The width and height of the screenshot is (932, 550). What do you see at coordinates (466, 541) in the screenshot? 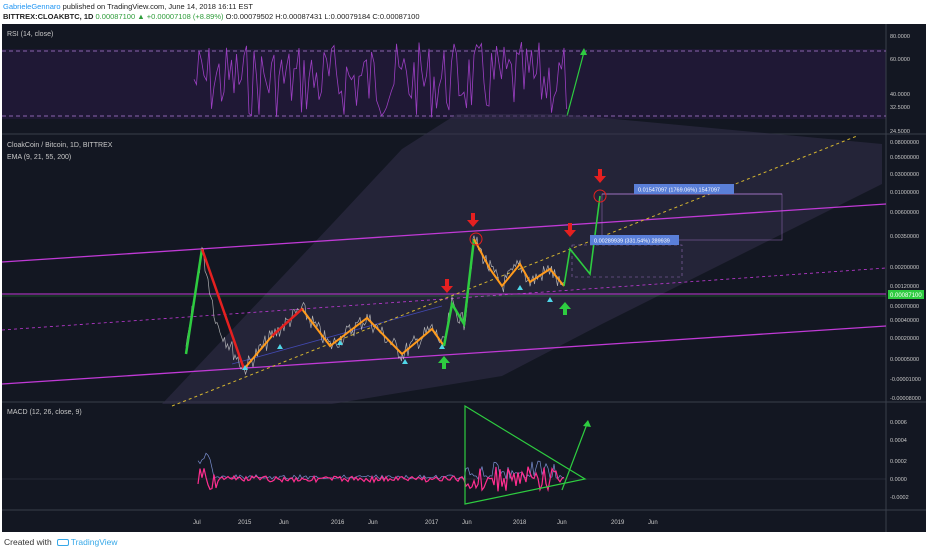
I see `footer: Created with TradingView` at bounding box center [466, 541].